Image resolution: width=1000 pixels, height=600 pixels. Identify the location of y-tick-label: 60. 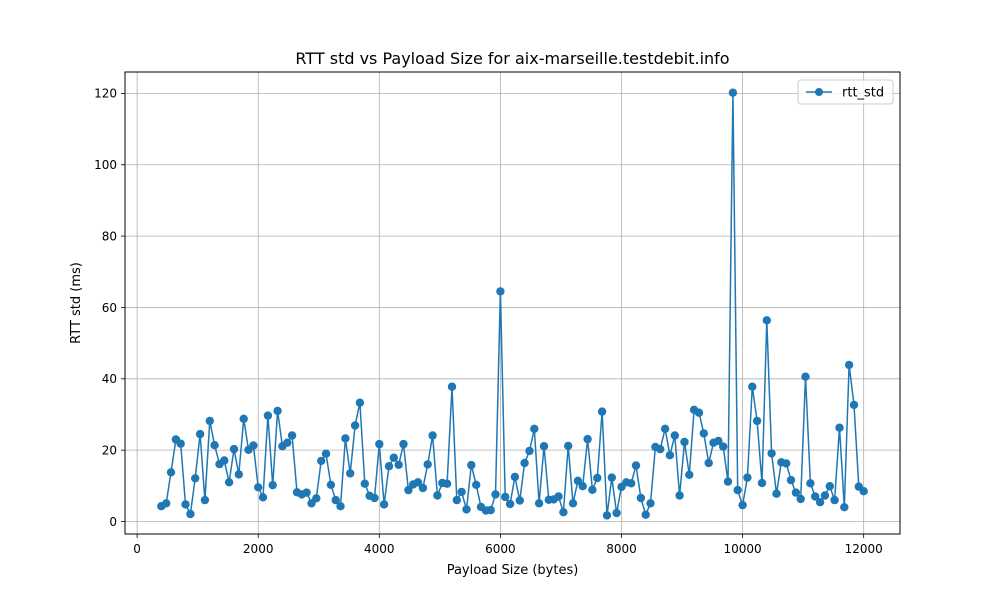
(109, 308).